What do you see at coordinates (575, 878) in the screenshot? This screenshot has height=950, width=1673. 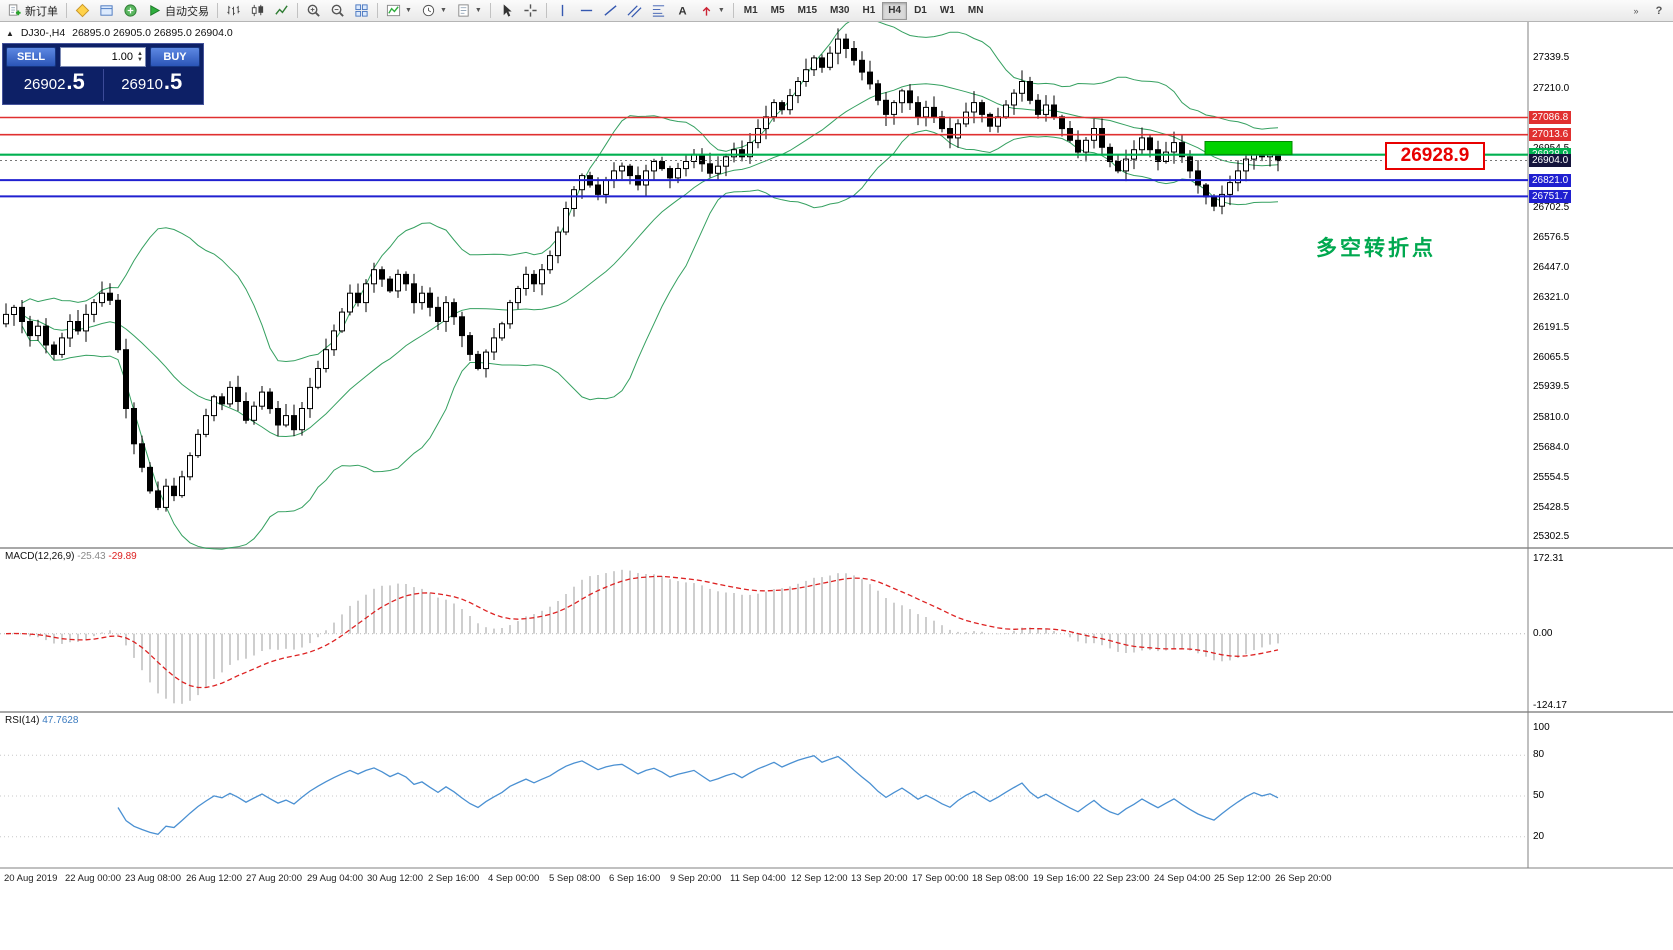 I see `time-axis-label: 5 Sep 08:00` at bounding box center [575, 878].